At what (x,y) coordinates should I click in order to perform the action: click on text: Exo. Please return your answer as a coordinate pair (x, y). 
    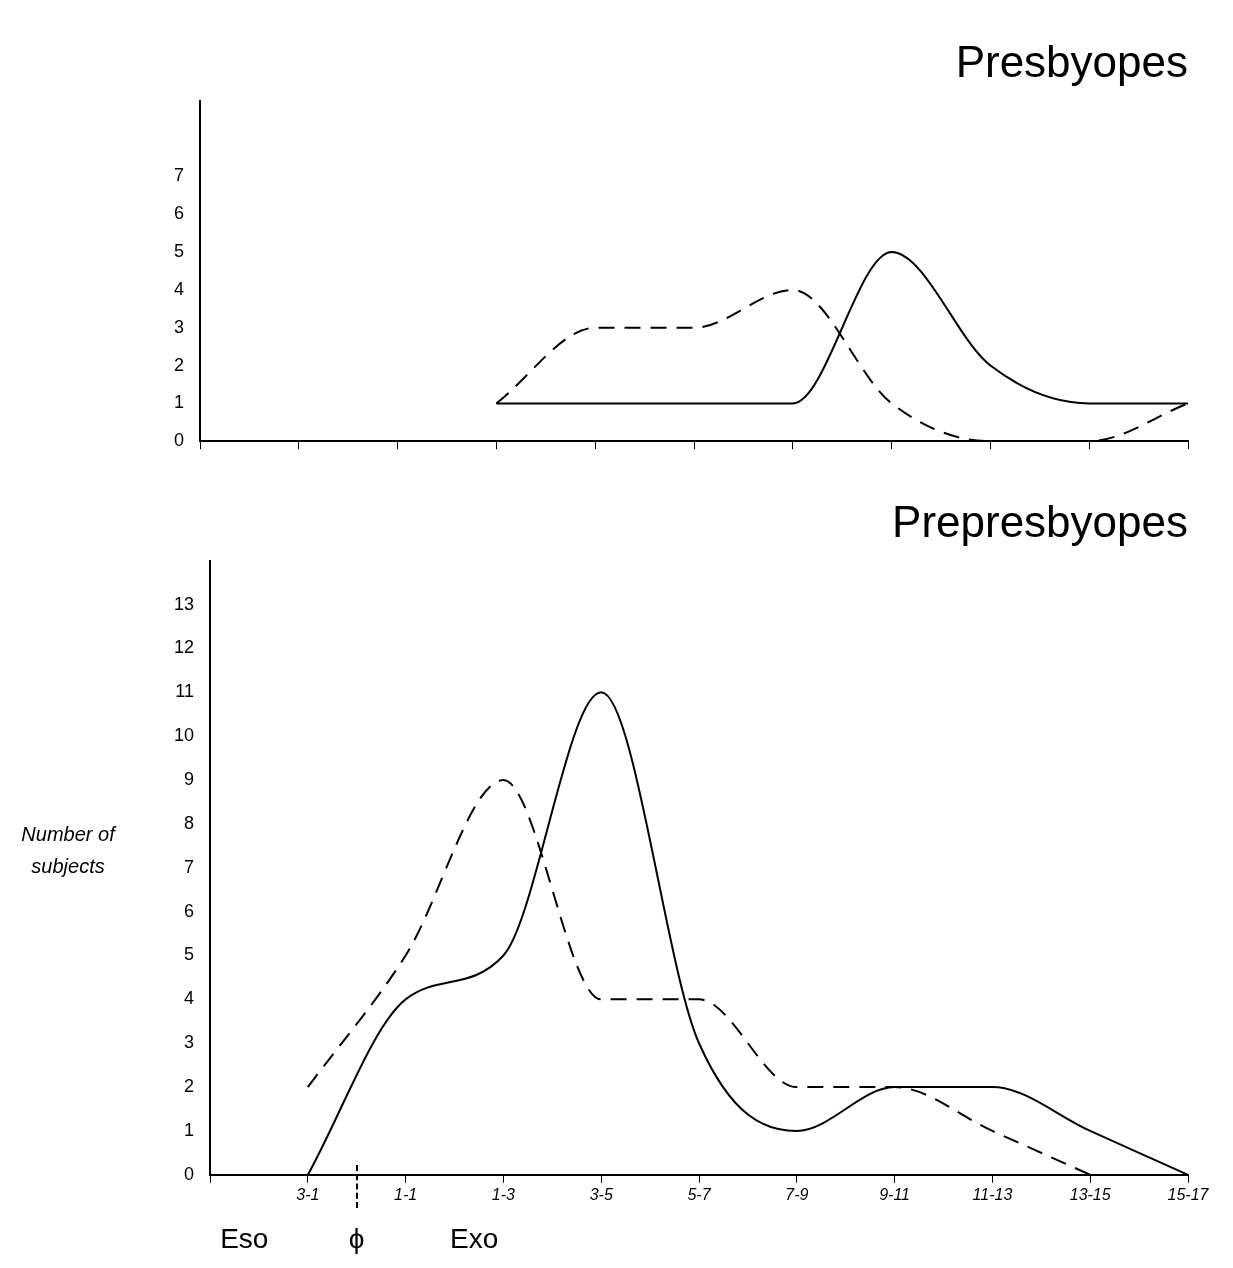
    Looking at the image, I should click on (474, 1238).